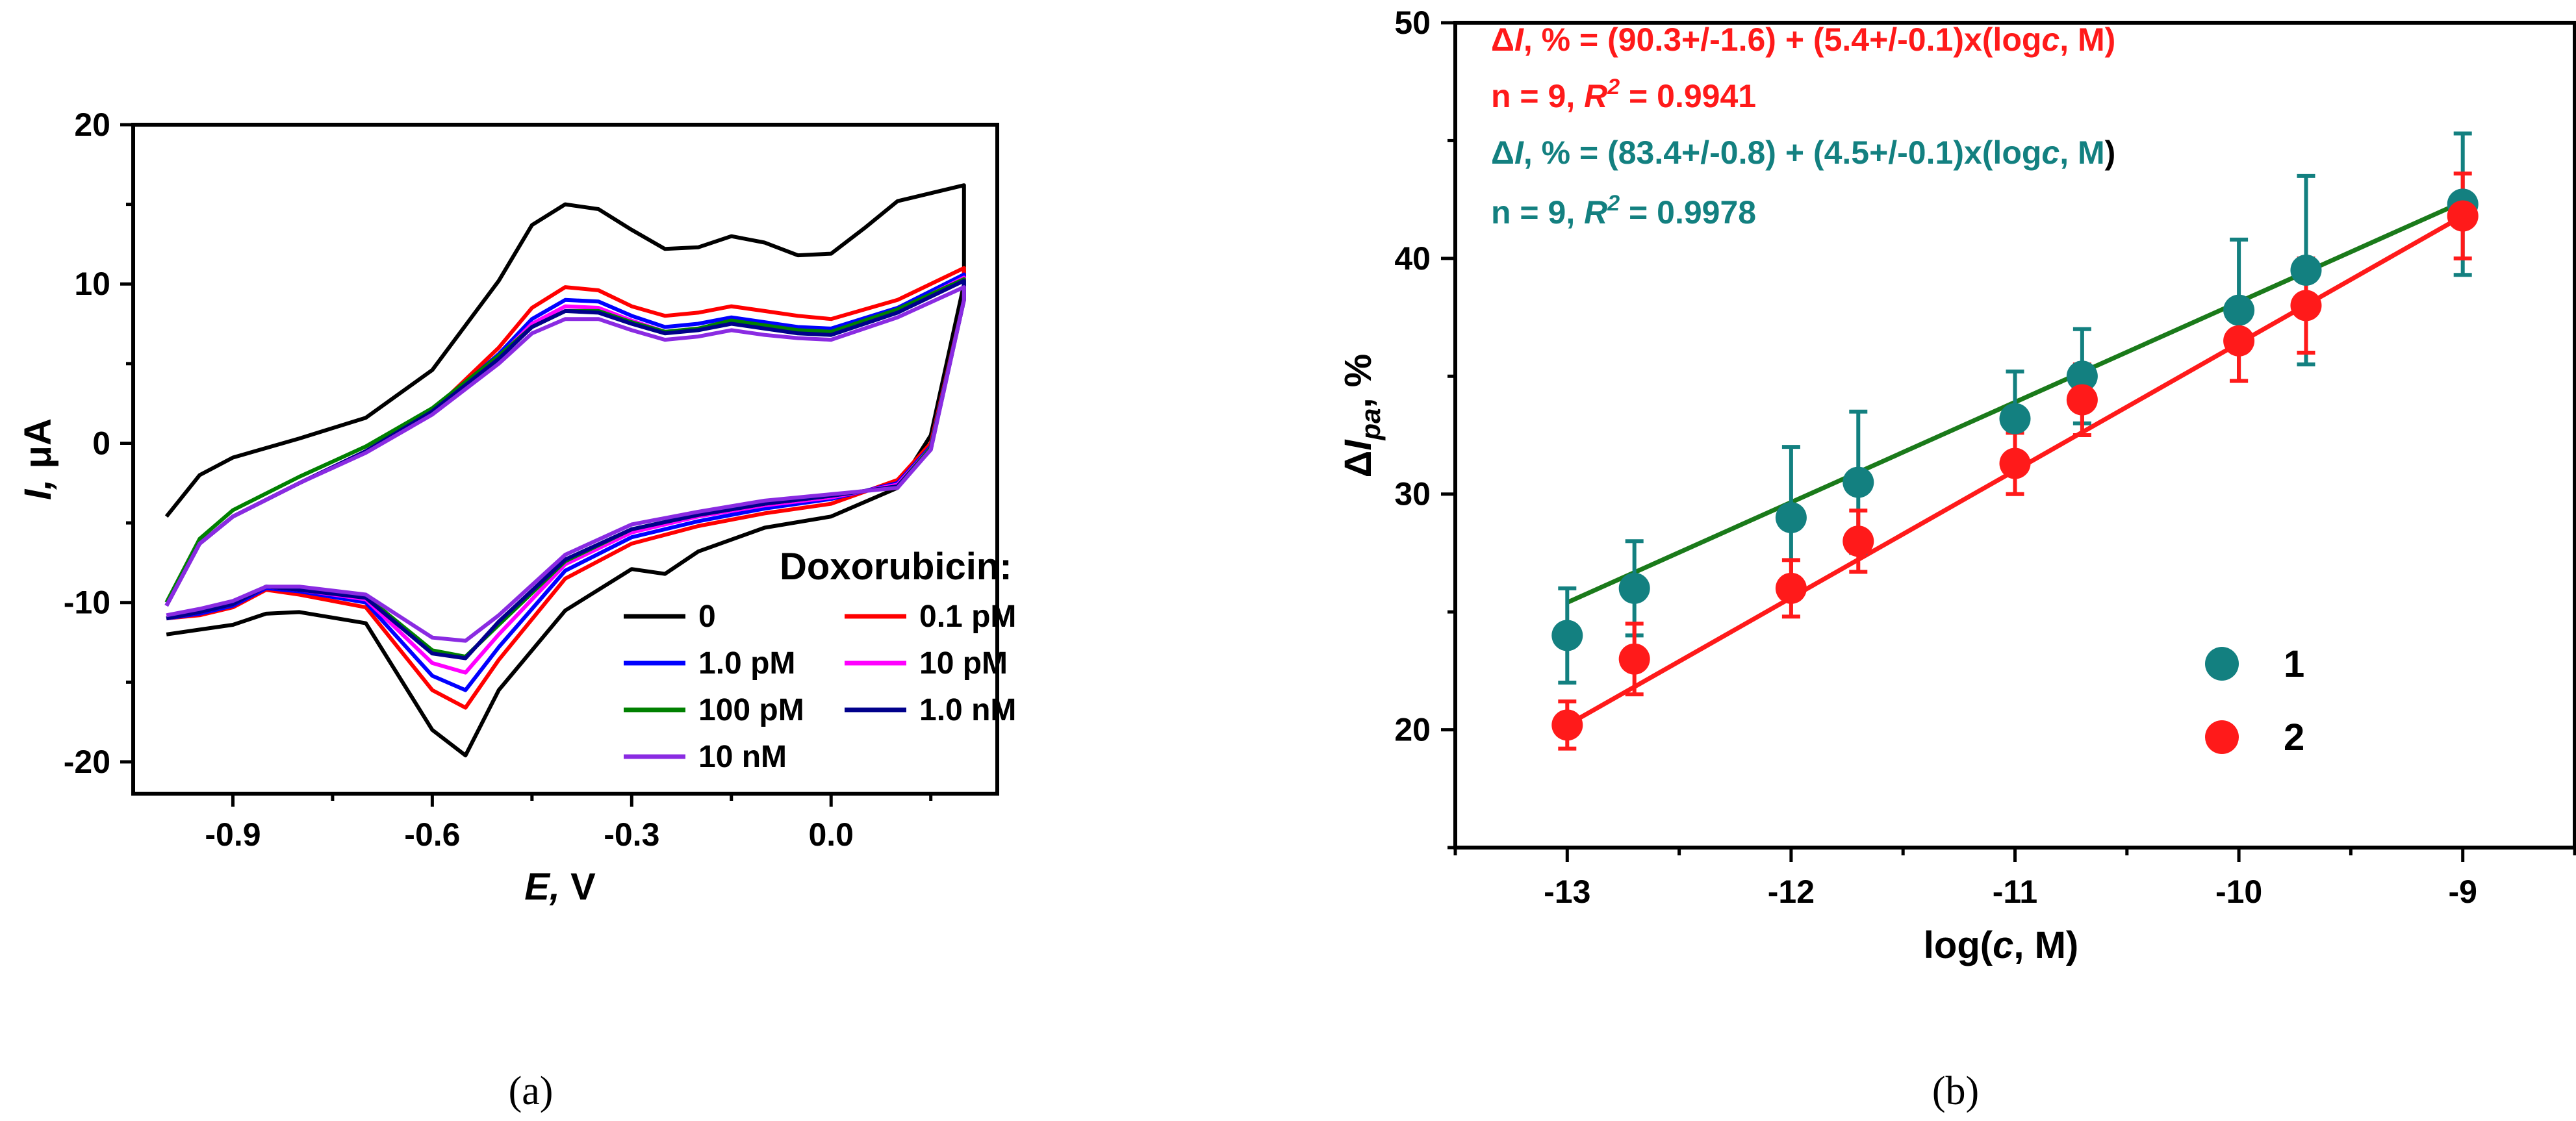 The width and height of the screenshot is (2576, 1121). I want to click on annotation-r2-2-val: = 0.9941, so click(1688, 96).